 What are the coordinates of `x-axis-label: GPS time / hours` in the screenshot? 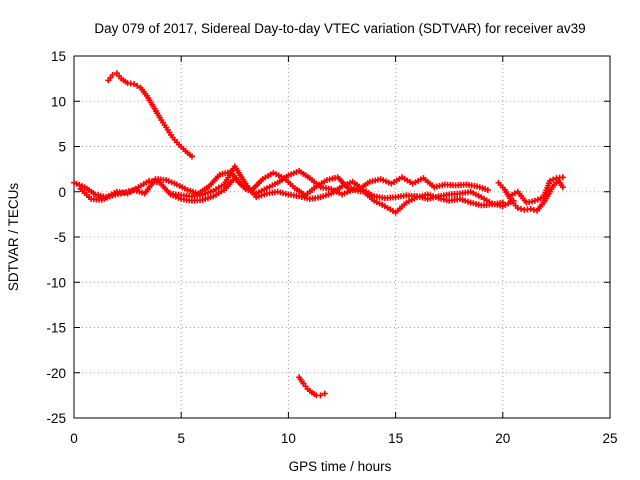 It's located at (340, 466).